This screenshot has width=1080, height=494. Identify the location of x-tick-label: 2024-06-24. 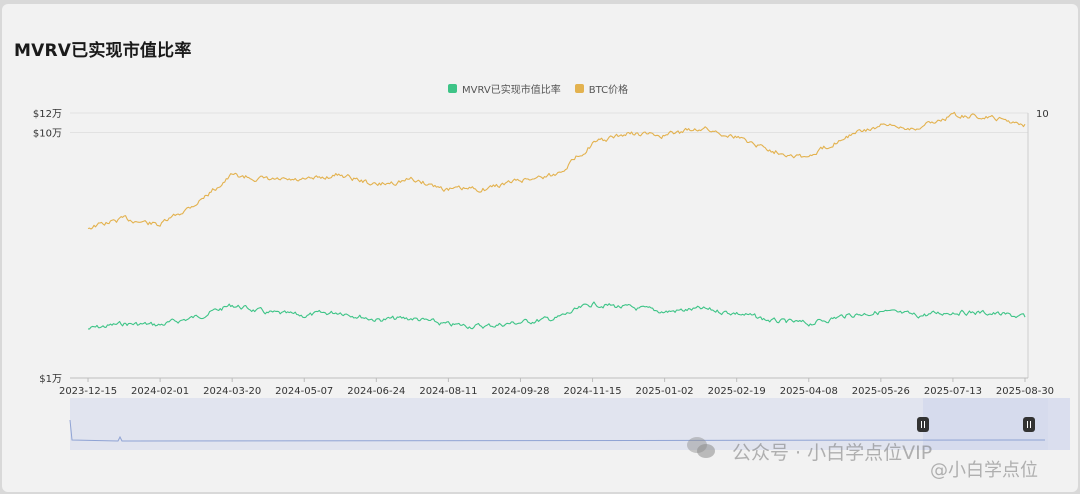
(376, 391).